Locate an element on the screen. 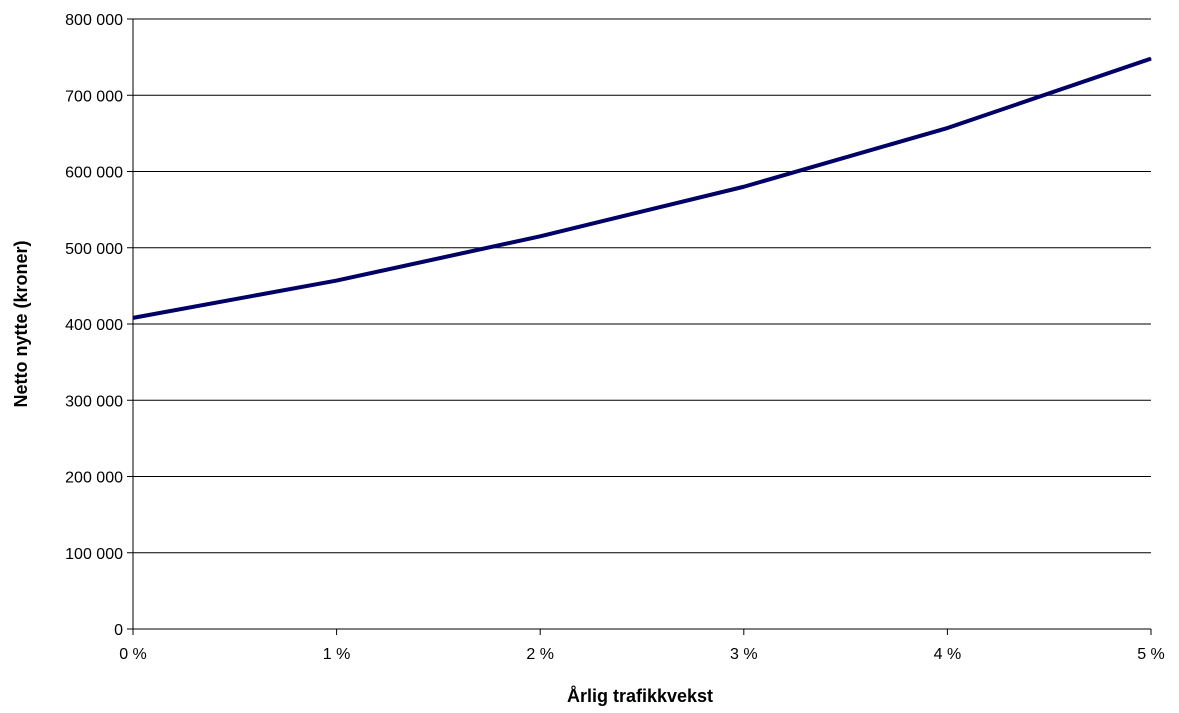 This screenshot has width=1179, height=713. y-tick-label: 600 000 is located at coordinates (94, 173).